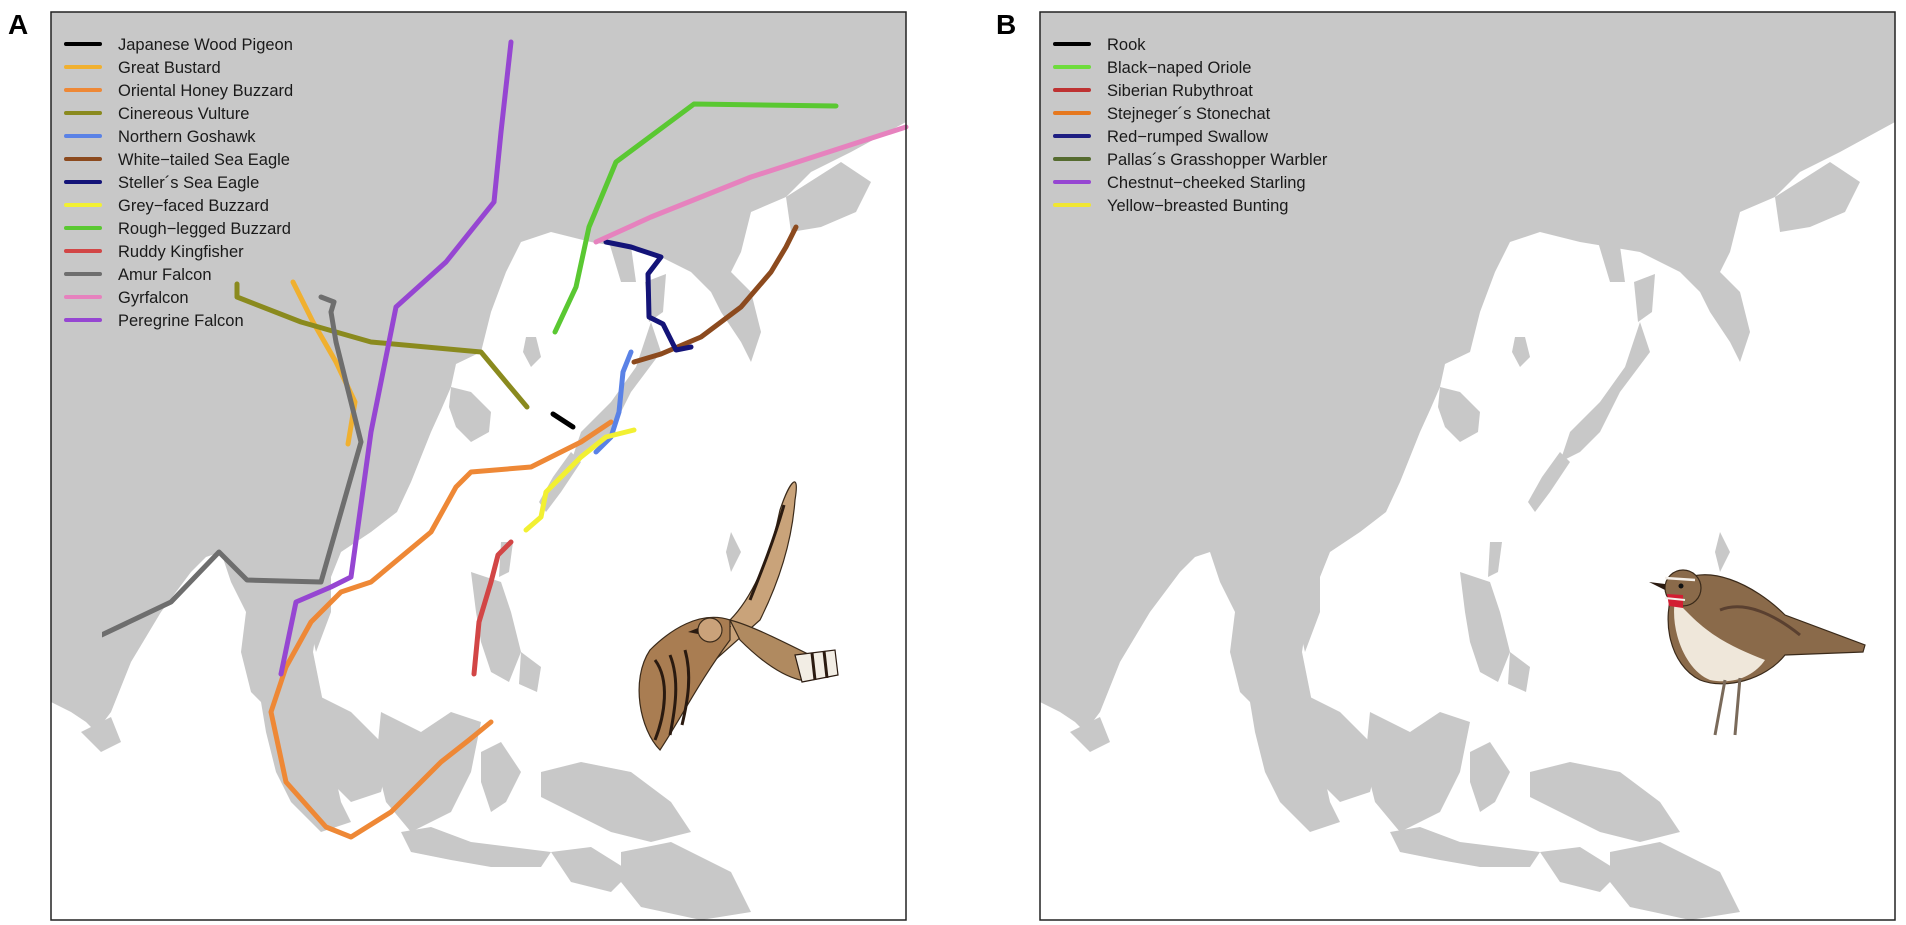  What do you see at coordinates (193, 206) in the screenshot?
I see `legend-label: Grey−faced Buzzard` at bounding box center [193, 206].